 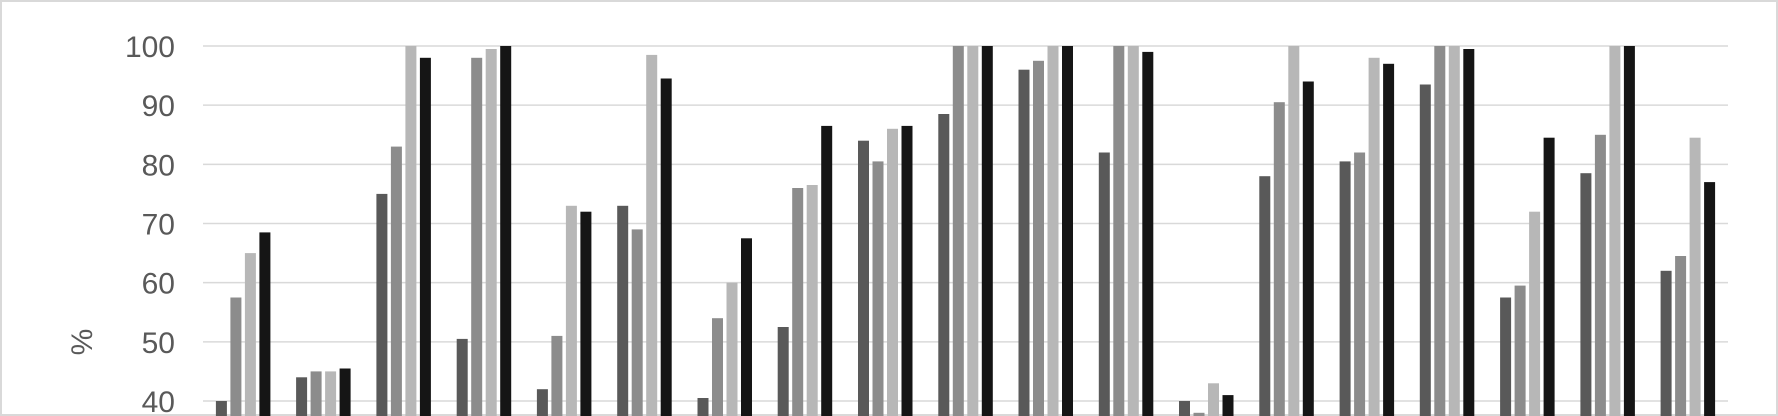 I want to click on y-tick-label: 100, so click(x=150, y=47).